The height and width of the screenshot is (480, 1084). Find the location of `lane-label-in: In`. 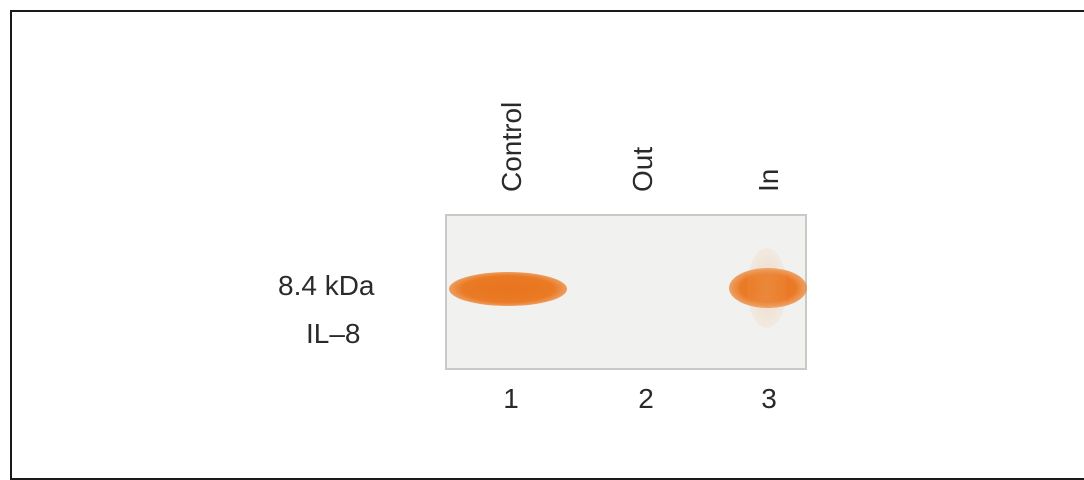

lane-label-in: In is located at coordinates (768, 180).